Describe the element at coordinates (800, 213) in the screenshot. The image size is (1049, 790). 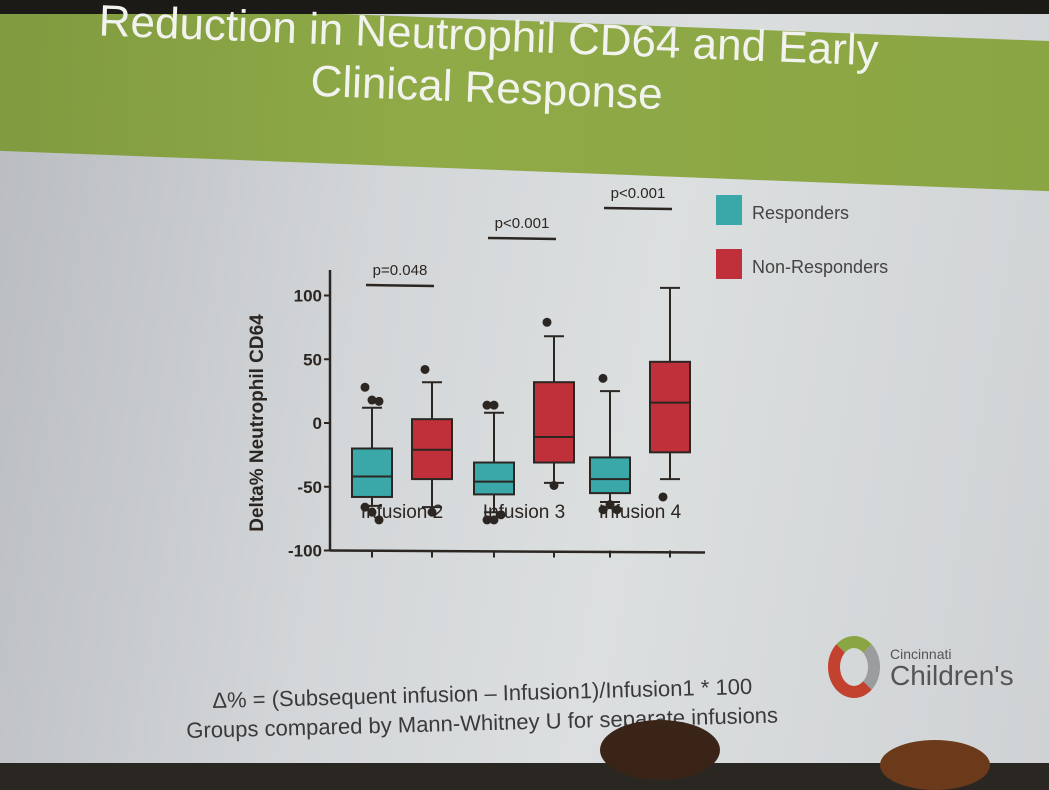
I see `legend-label: Responders` at that location.